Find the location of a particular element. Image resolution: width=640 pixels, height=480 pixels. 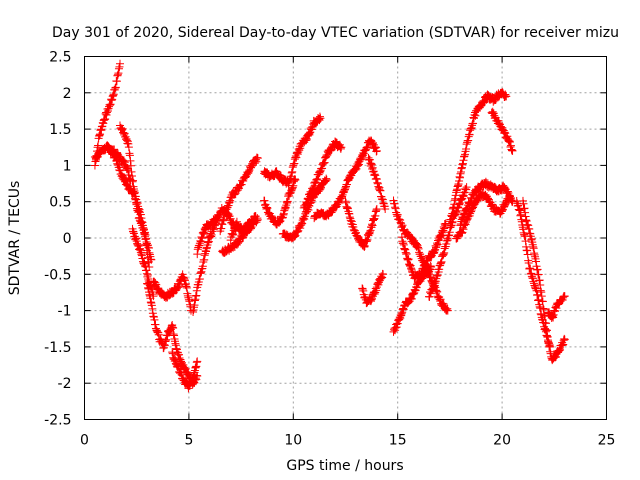

y-tick-label: 2 is located at coordinates (67, 94).